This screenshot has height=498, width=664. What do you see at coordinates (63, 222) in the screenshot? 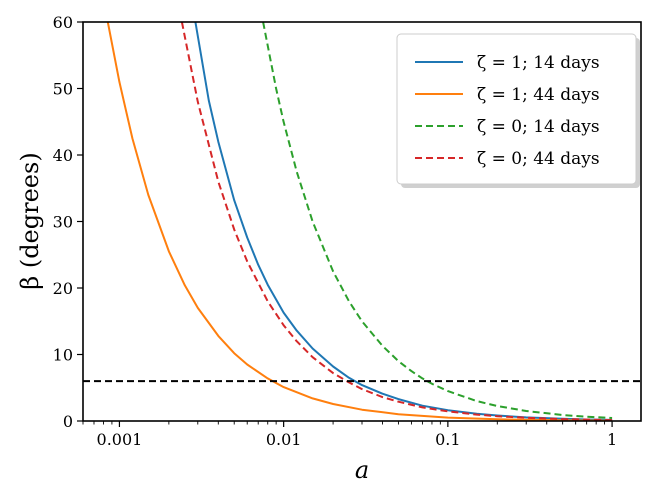
I see `y-tick-label: 30` at bounding box center [63, 222].